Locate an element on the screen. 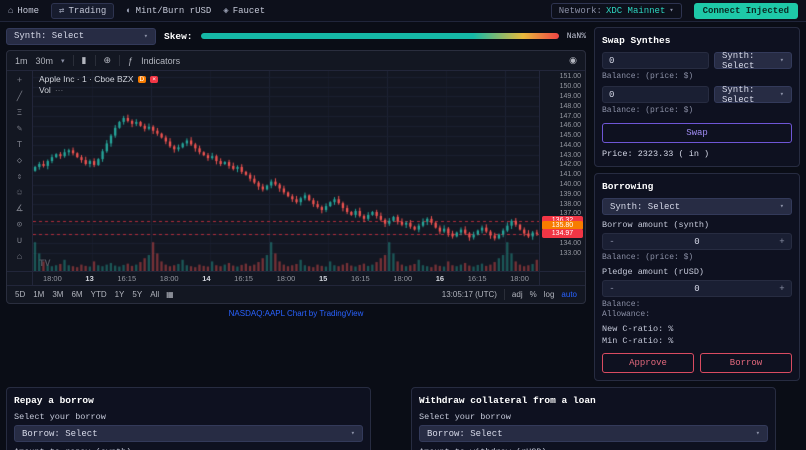  borrow-amount-value: 0 is located at coordinates (697, 241).